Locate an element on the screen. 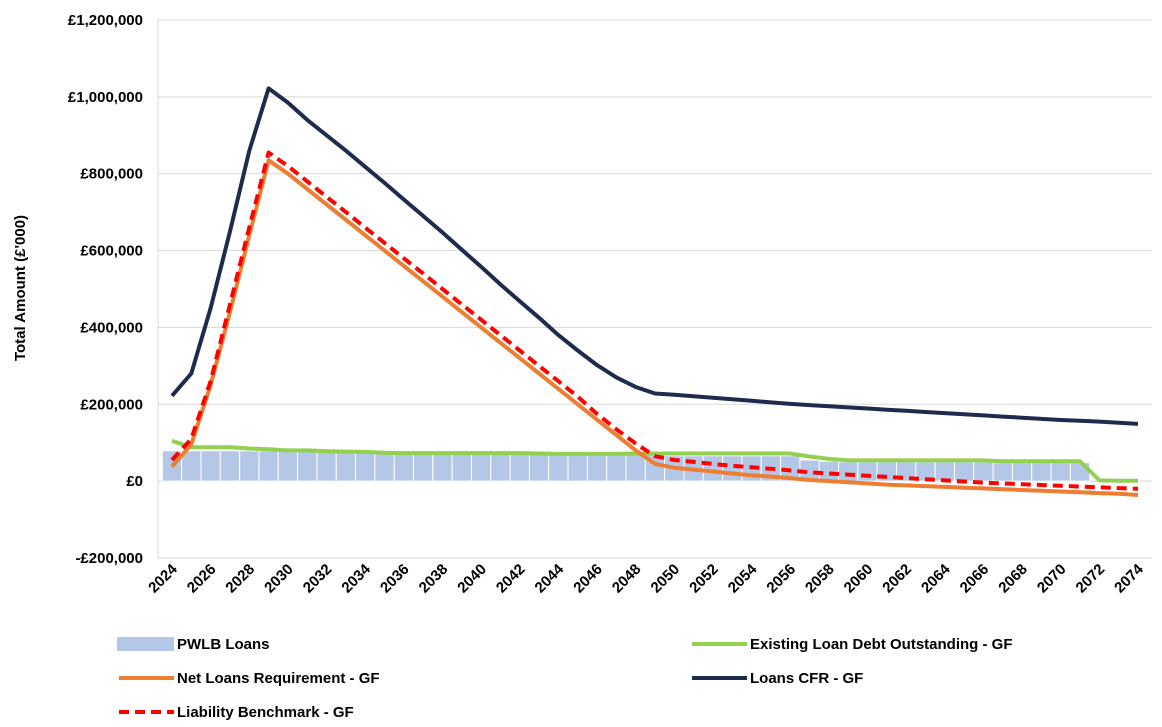 The height and width of the screenshot is (727, 1162). x-tick-label: 2036 is located at coordinates (395, 579).